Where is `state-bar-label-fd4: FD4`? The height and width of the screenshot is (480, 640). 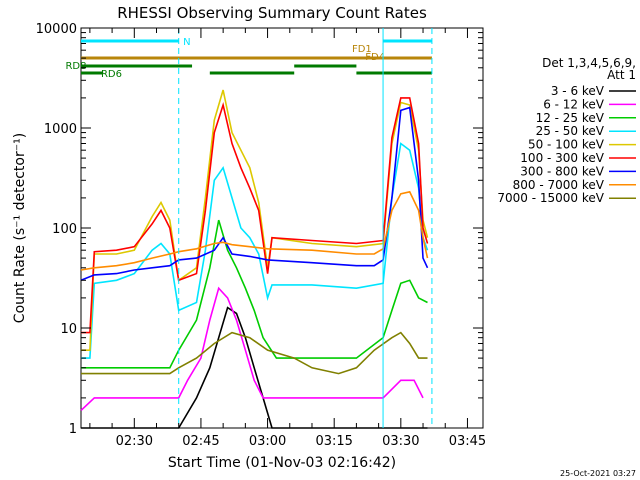 state-bar-label-fd4: FD4 is located at coordinates (375, 57).